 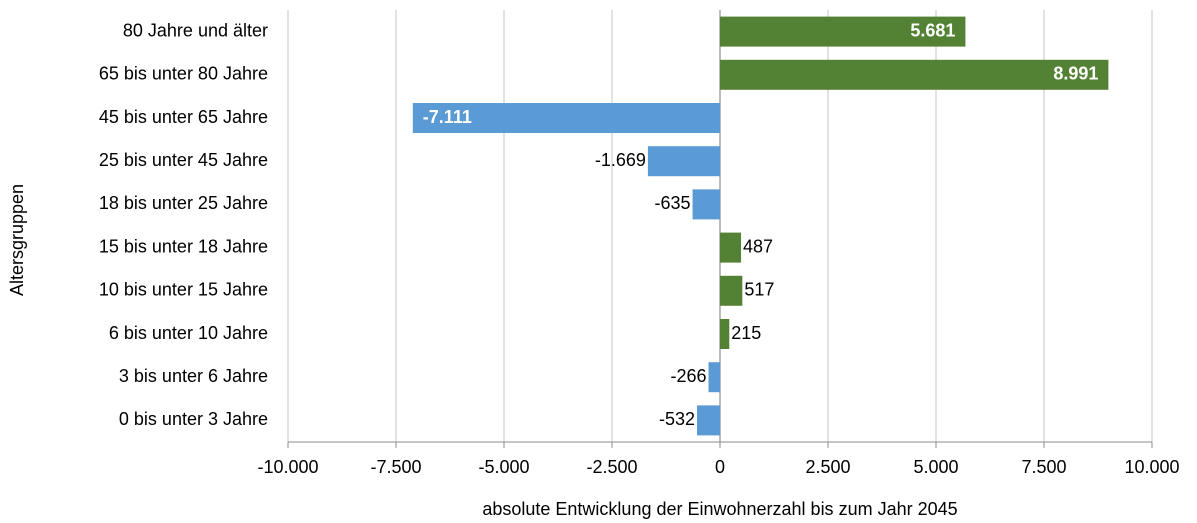 What do you see at coordinates (1151, 467) in the screenshot?
I see `x-tick-label: 10.000` at bounding box center [1151, 467].